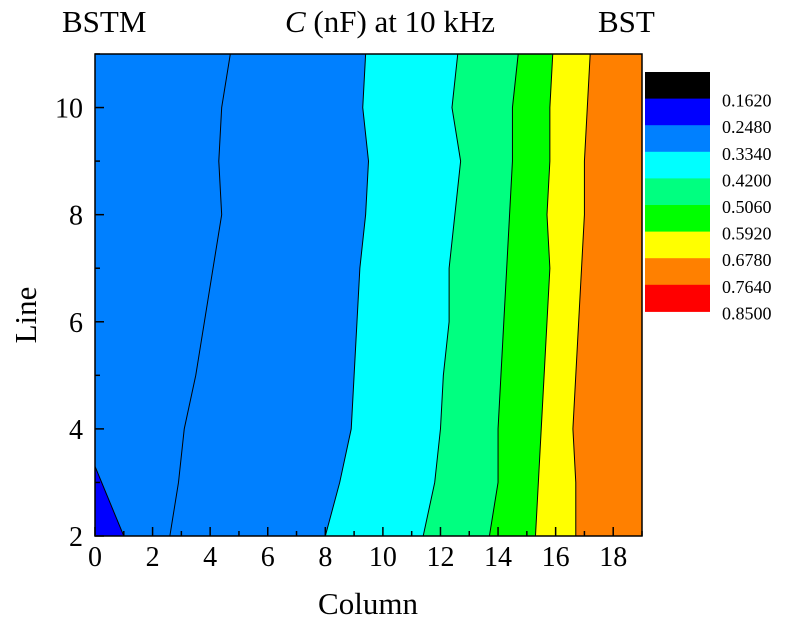 The image size is (791, 626). I want to click on legend-level-label: 0.5060, so click(747, 207).